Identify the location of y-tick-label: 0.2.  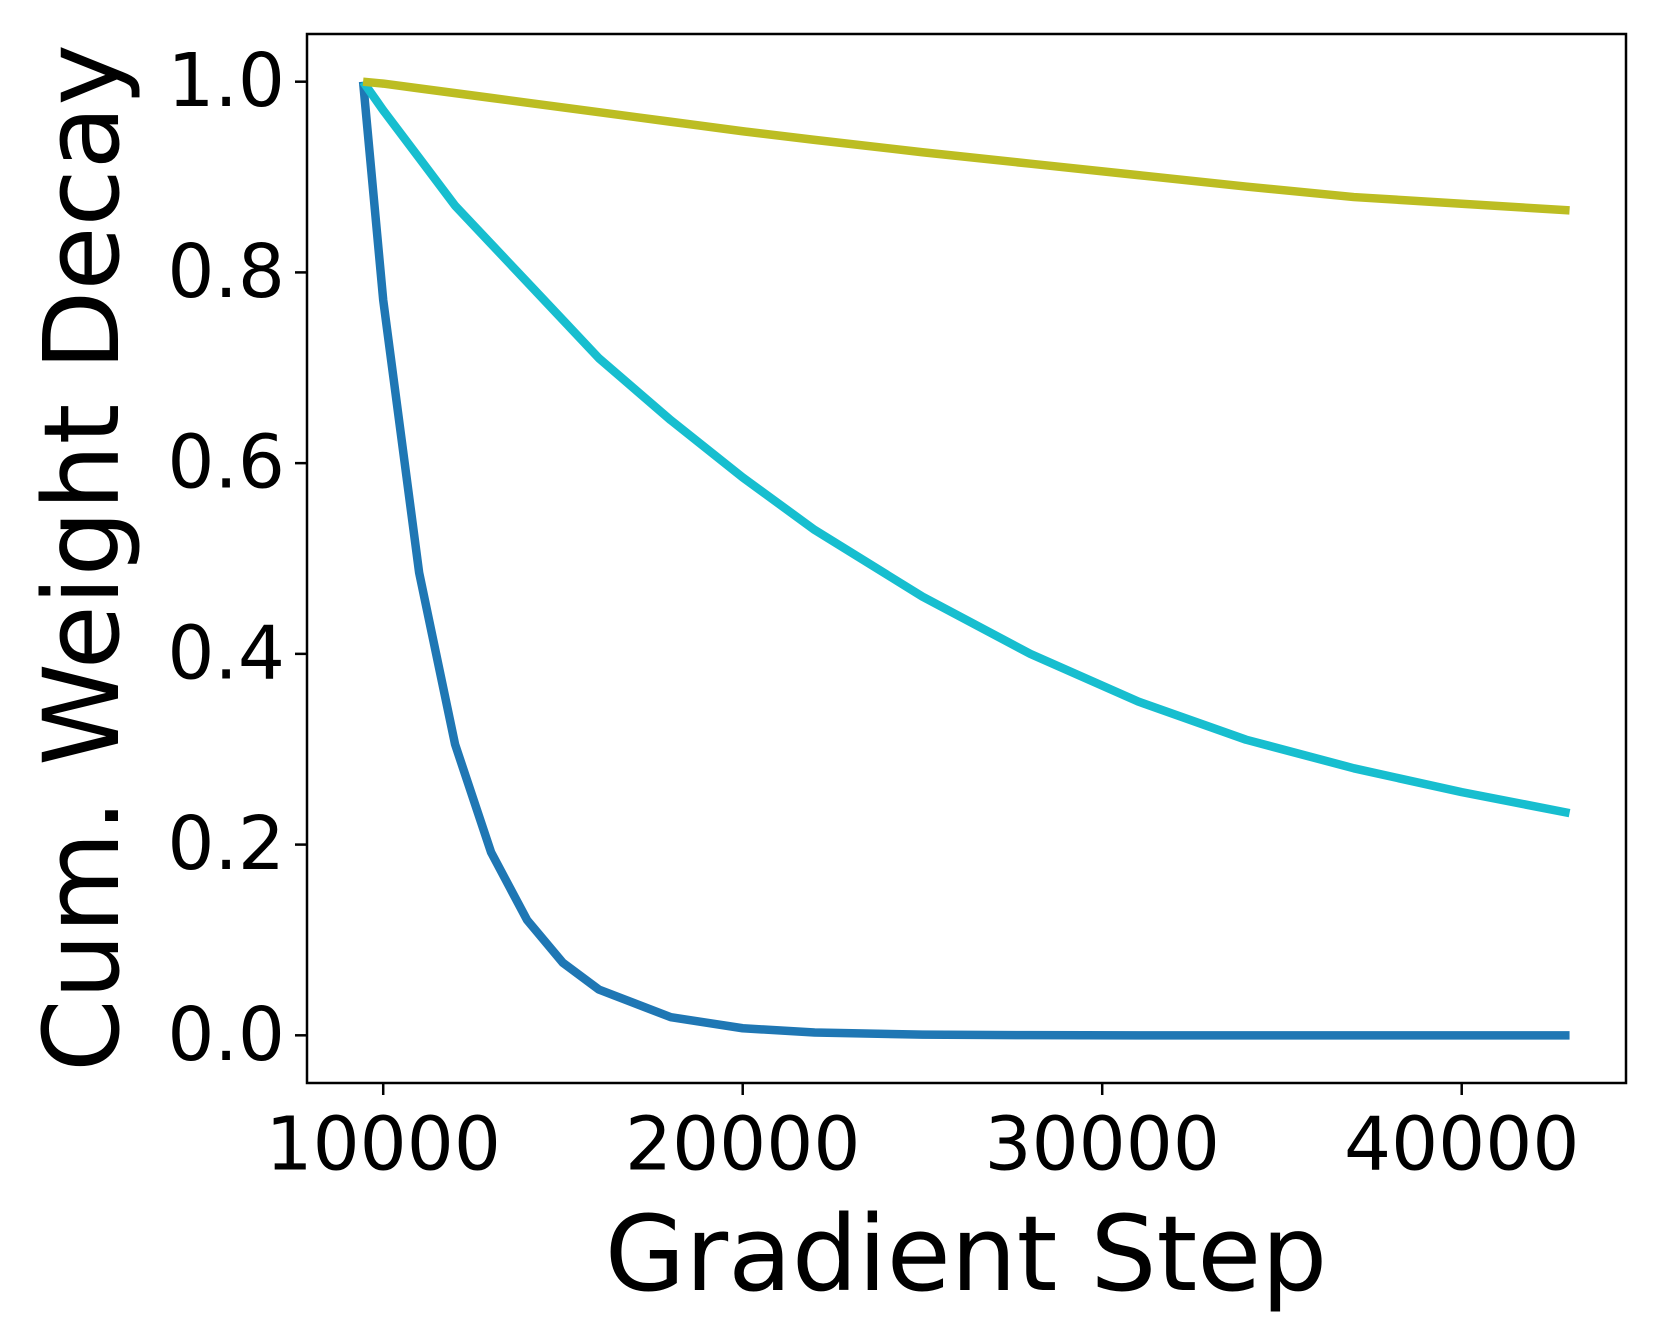
(226, 844).